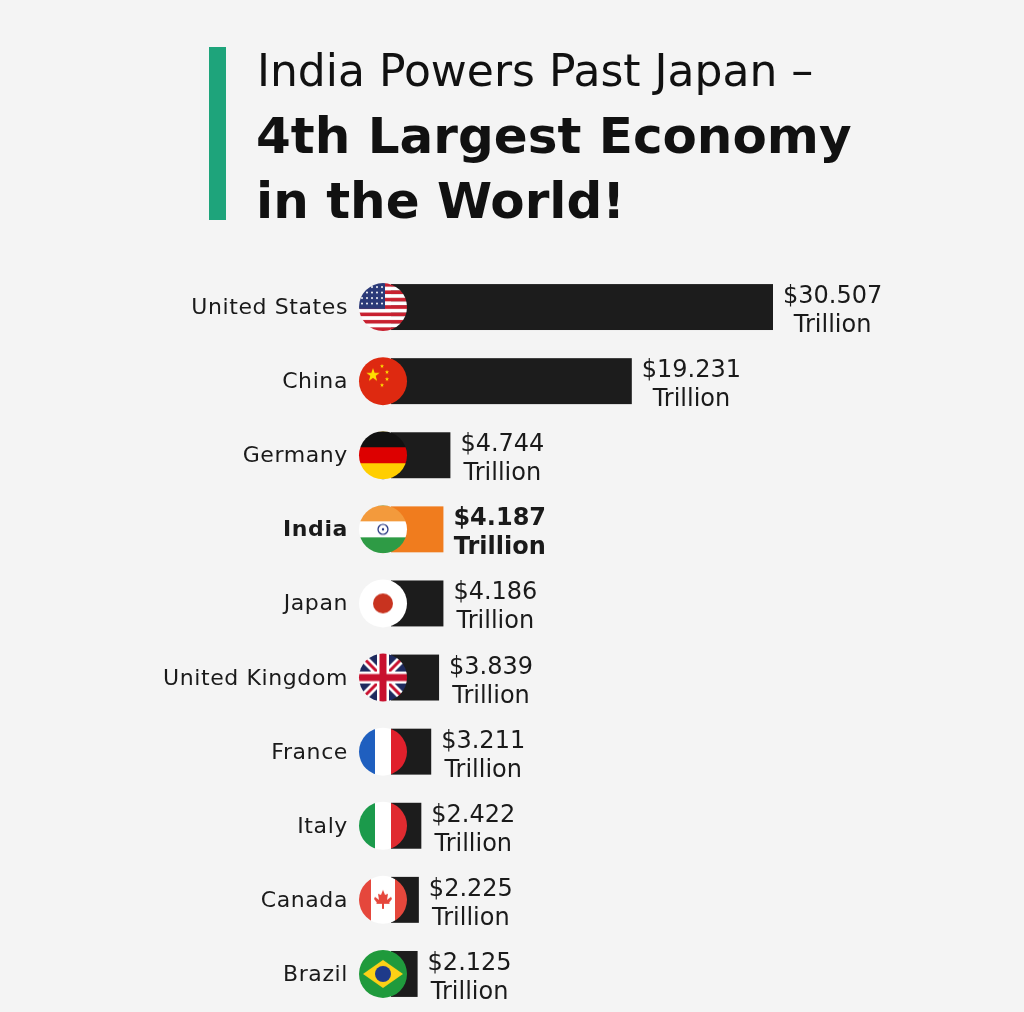  What do you see at coordinates (495, 606) in the screenshot?
I see `data-label: $4.186 Trillion` at bounding box center [495, 606].